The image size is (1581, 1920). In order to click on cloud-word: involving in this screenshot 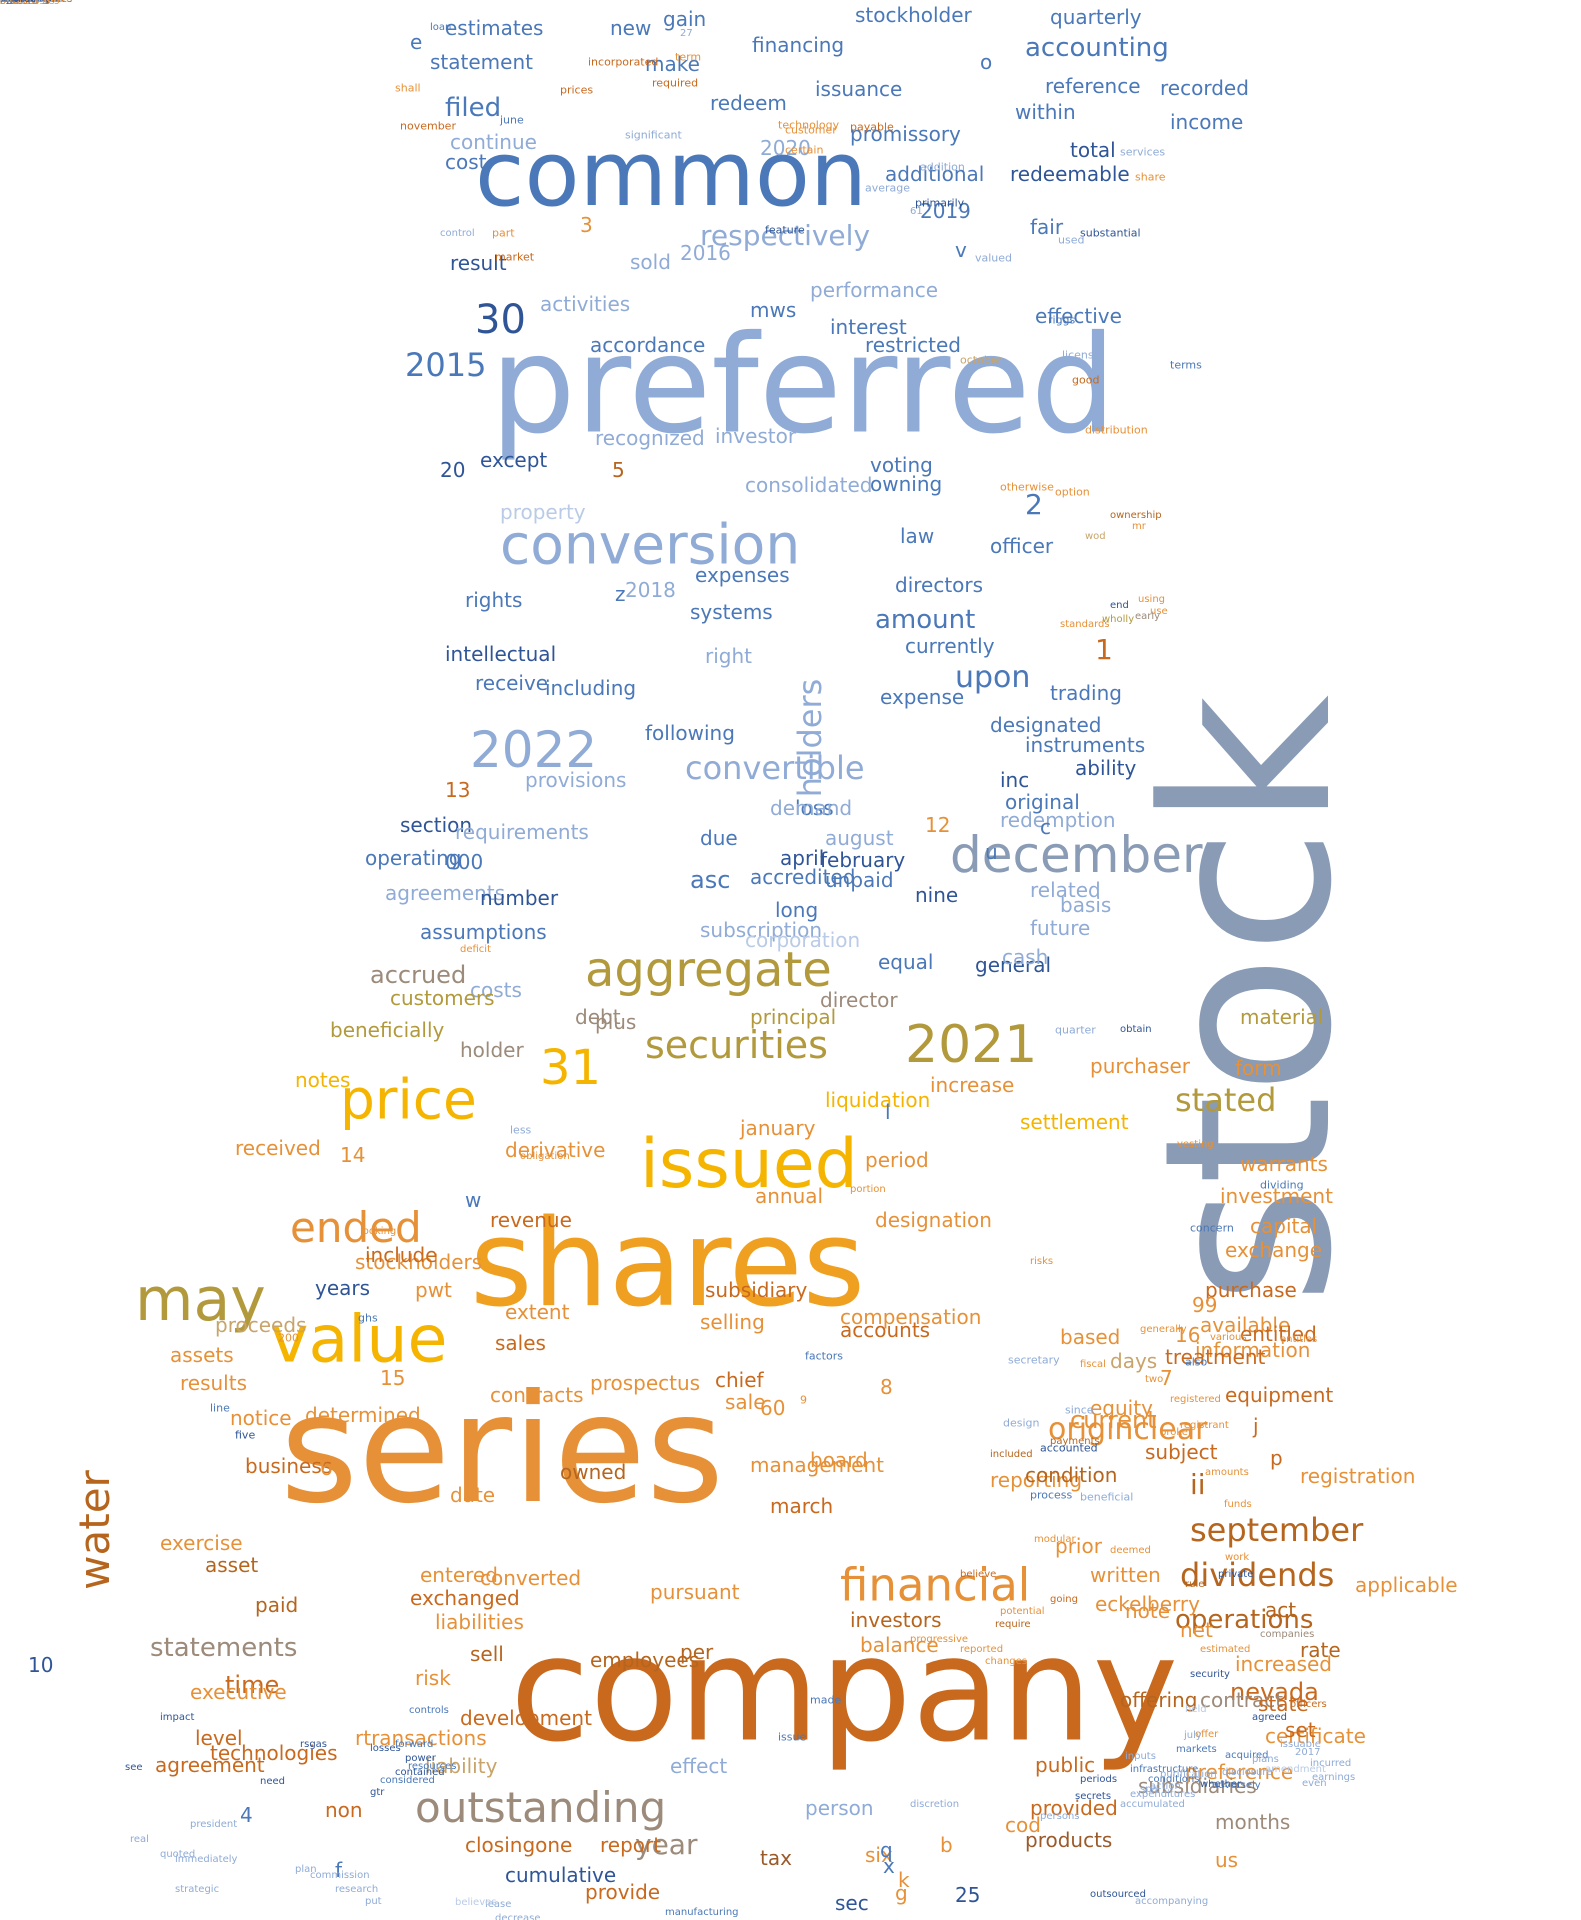, I will do `click(22, 2)`.